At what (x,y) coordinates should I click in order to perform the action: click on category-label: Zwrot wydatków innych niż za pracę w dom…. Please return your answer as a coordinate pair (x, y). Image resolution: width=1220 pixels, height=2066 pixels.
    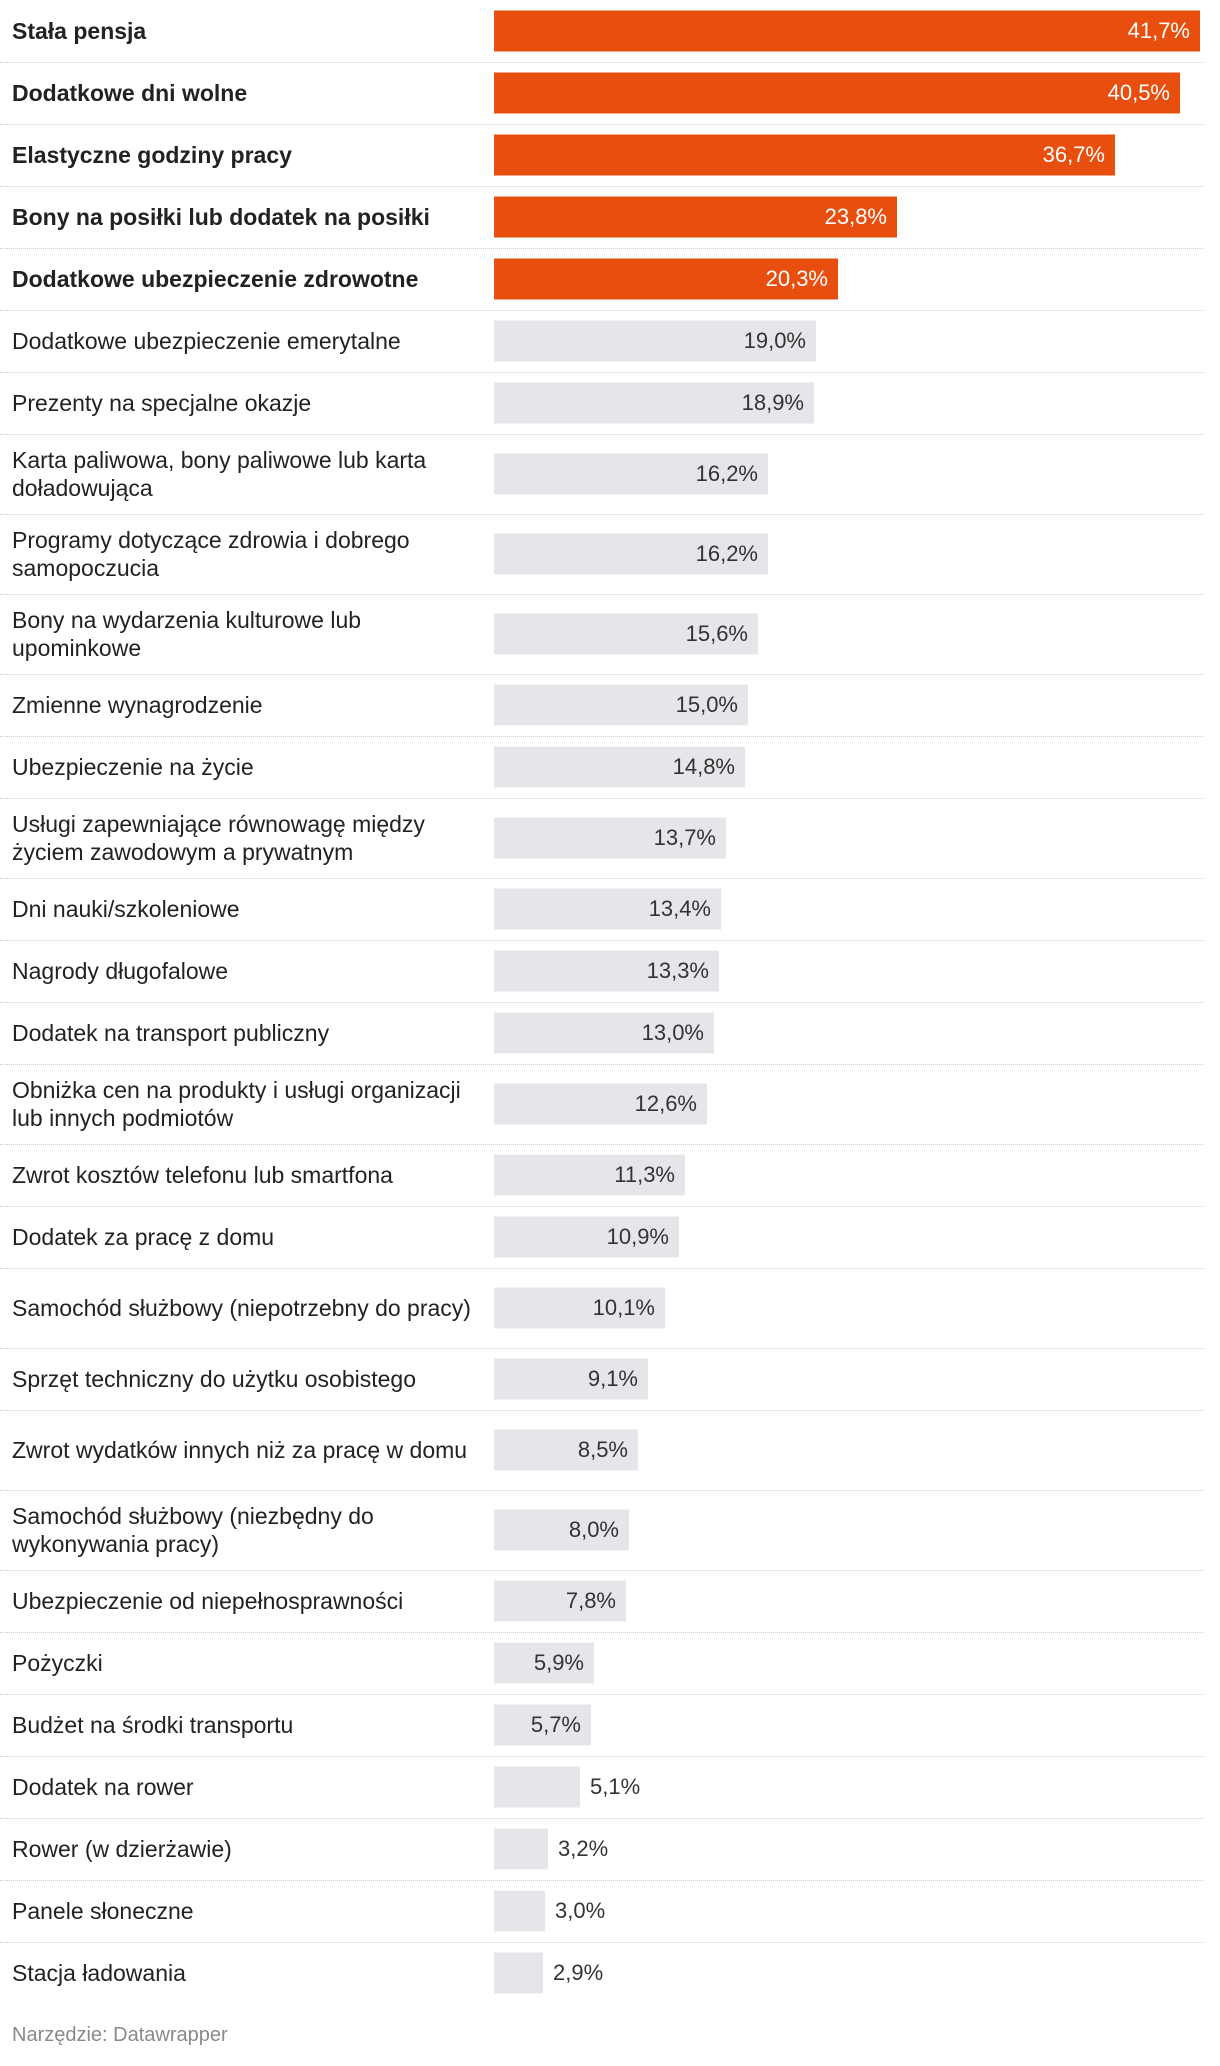
    Looking at the image, I should click on (240, 1450).